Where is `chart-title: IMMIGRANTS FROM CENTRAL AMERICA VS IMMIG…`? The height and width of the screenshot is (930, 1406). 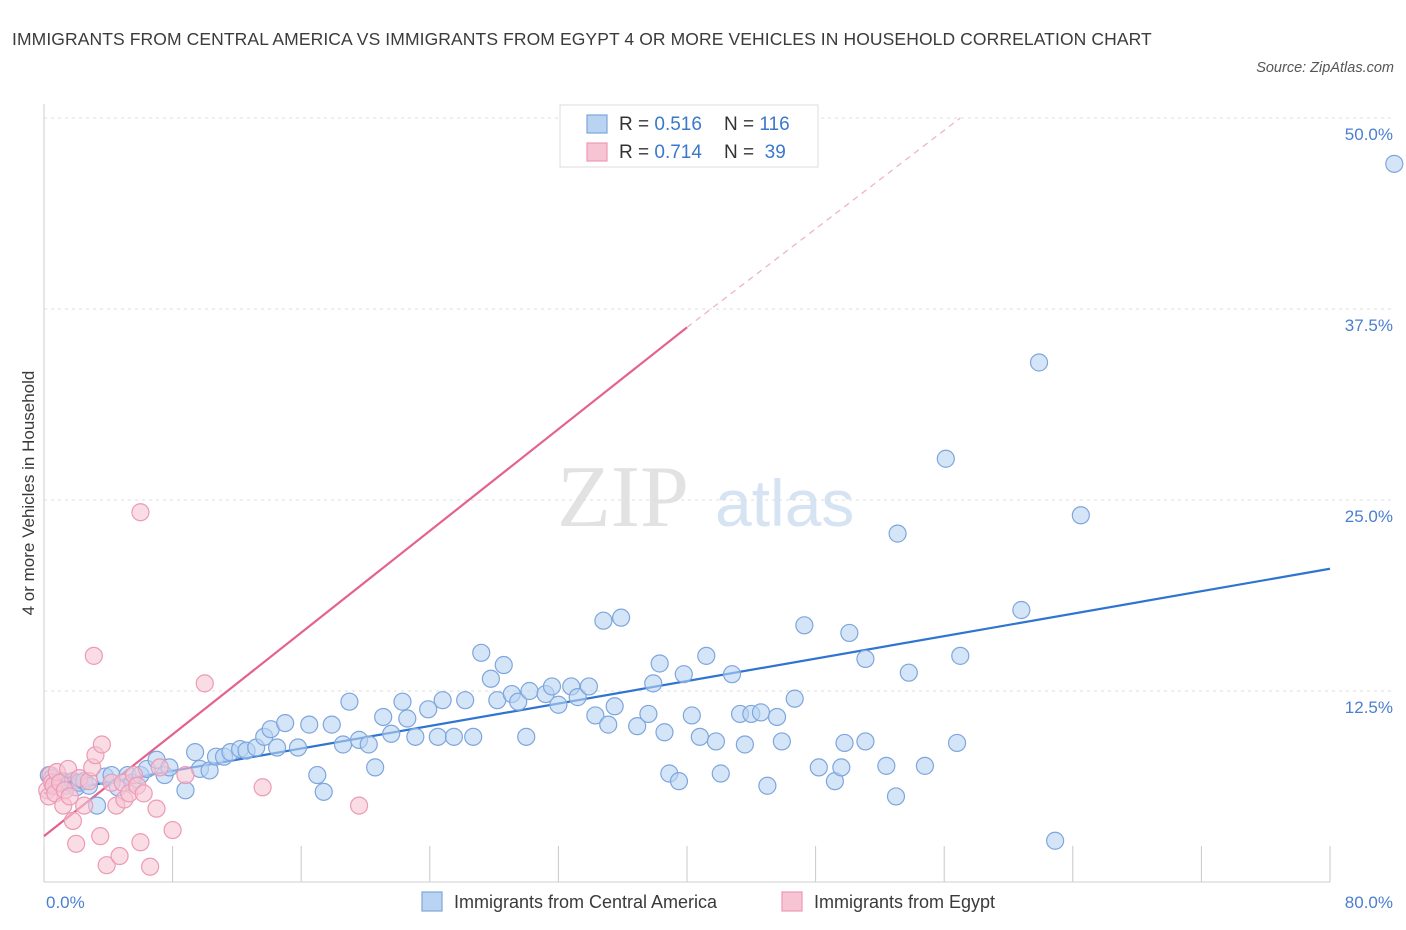
chart-title: IMMIGRANTS FROM CENTRAL AMERICA VS IMMIG… is located at coordinates (582, 39).